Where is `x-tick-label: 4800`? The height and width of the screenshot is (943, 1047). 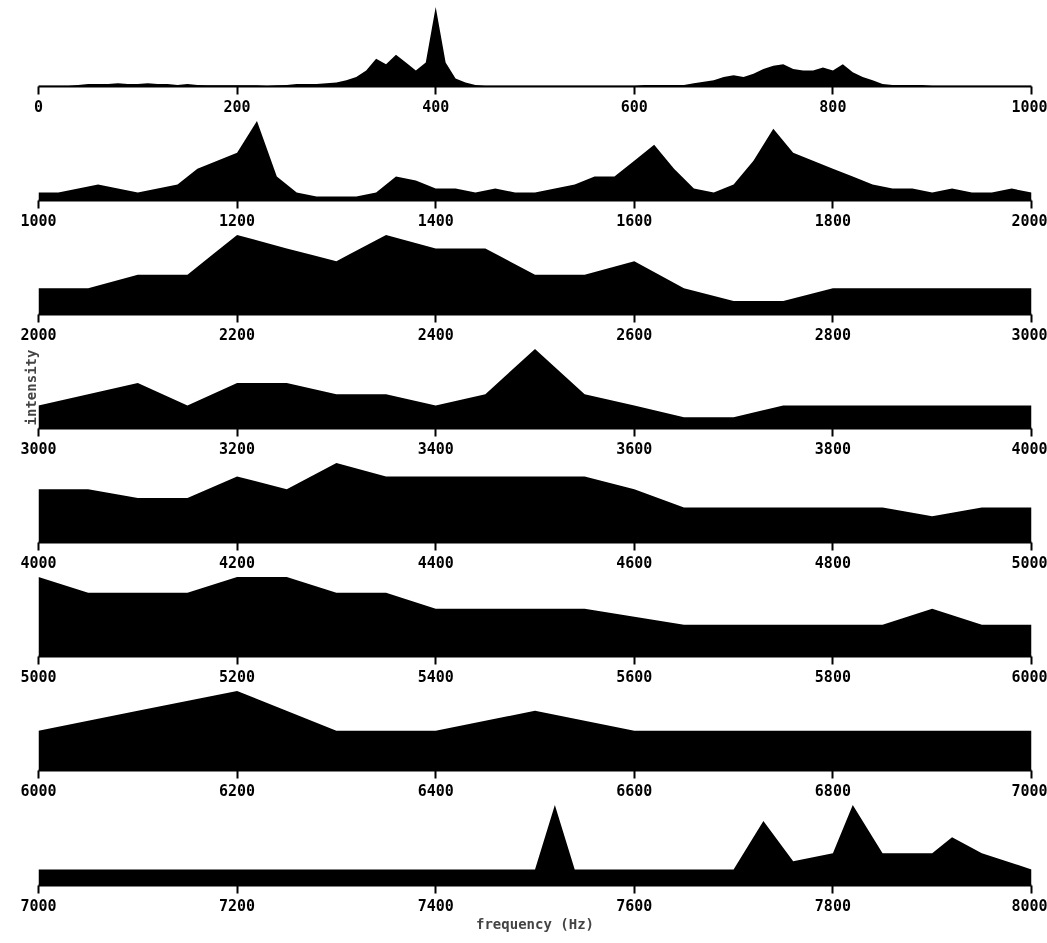
x-tick-label: 4800 is located at coordinates (832, 562).